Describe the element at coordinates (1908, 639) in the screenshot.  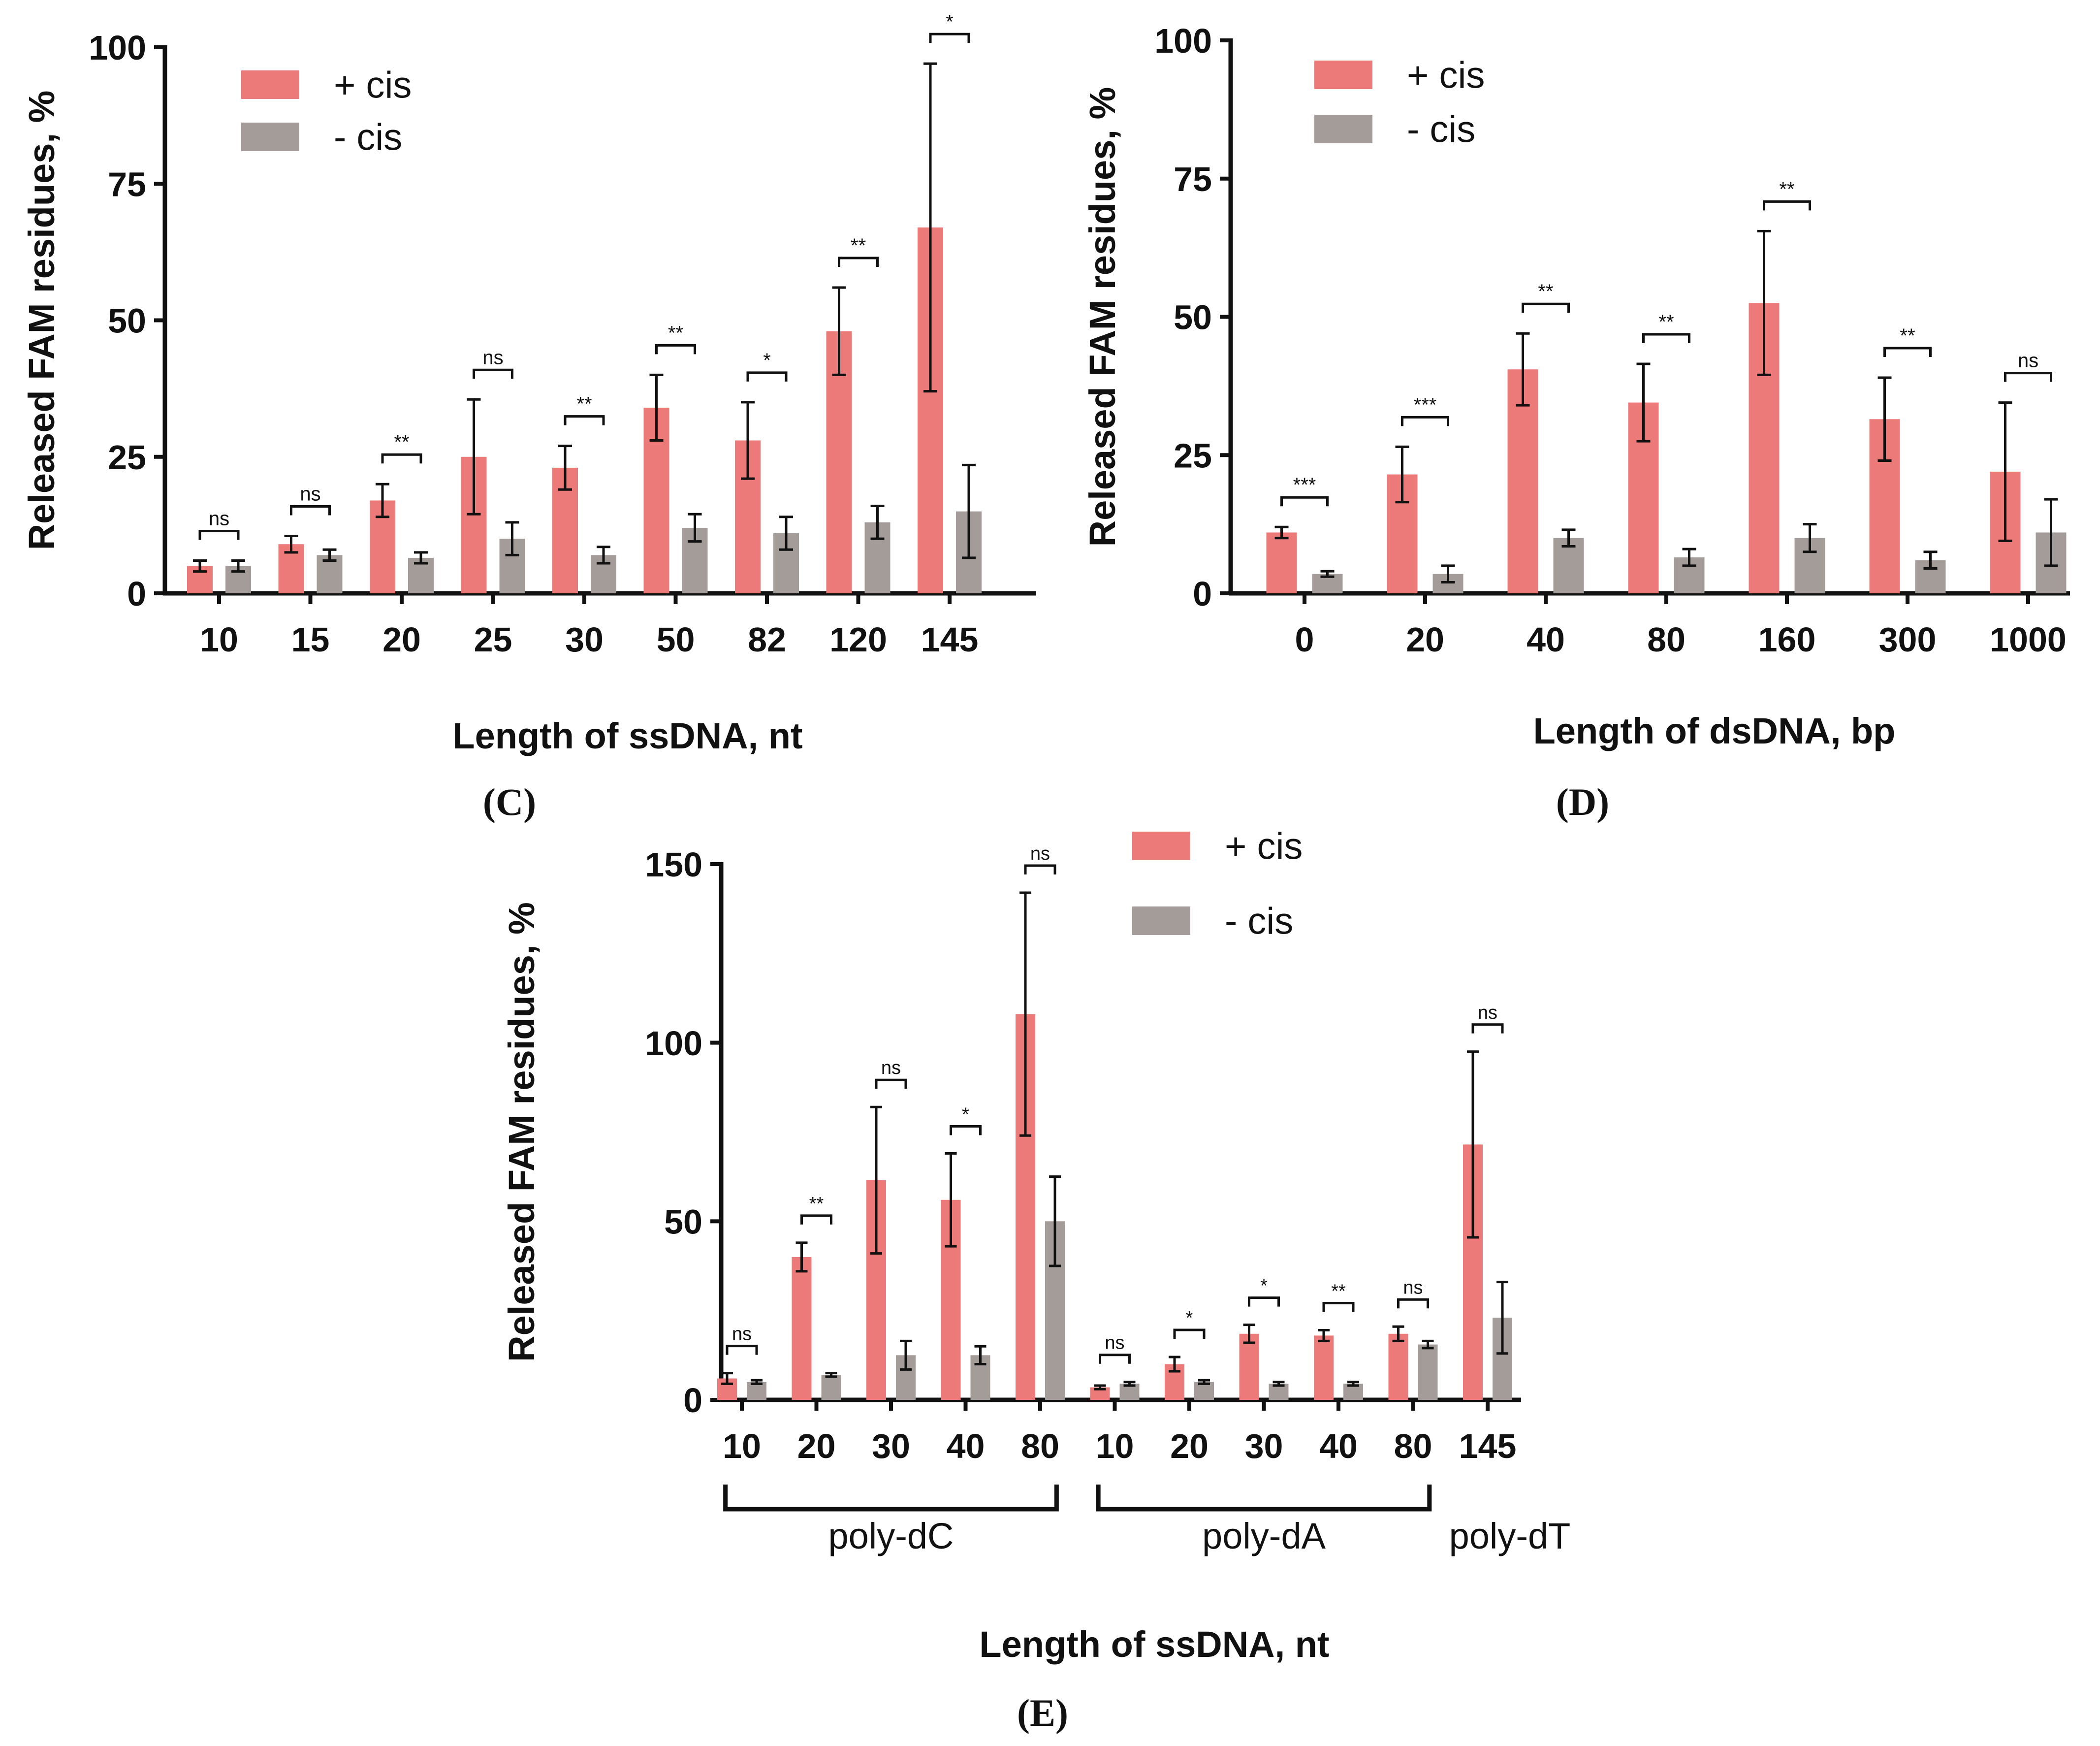
I see `x-tick-label: 300` at that location.